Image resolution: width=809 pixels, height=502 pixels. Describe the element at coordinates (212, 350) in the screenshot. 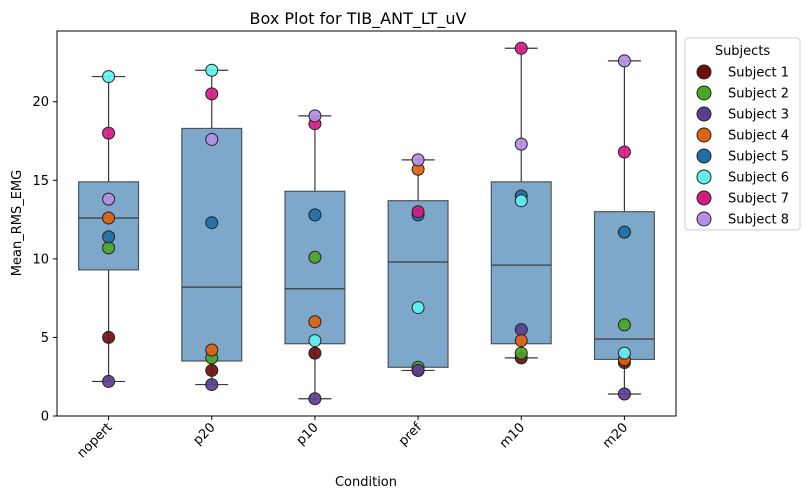

I see `point-subject-4-p20` at that location.